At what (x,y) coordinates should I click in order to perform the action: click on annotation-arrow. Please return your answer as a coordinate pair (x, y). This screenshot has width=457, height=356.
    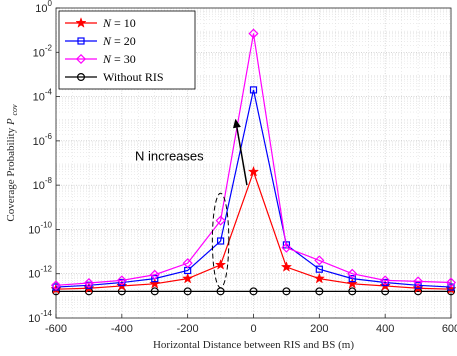
    Looking at the image, I should click on (242, 156).